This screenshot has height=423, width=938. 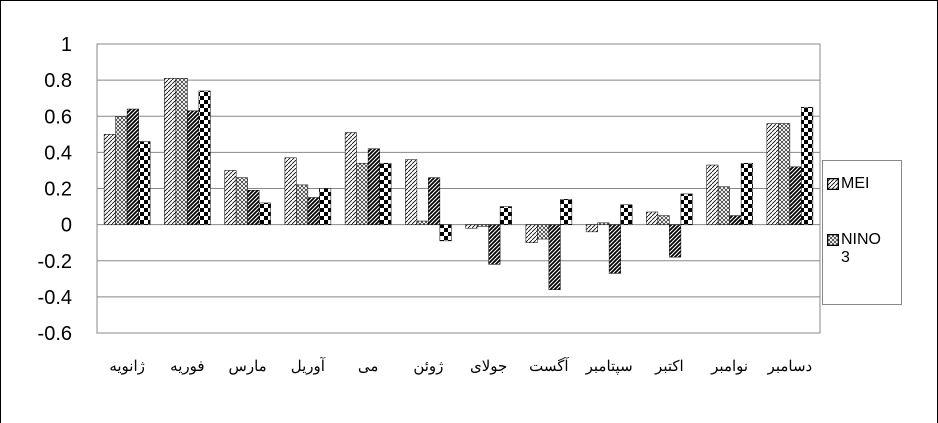 What do you see at coordinates (428, 366) in the screenshot?
I see `x-tick-label: ژوئن` at bounding box center [428, 366].